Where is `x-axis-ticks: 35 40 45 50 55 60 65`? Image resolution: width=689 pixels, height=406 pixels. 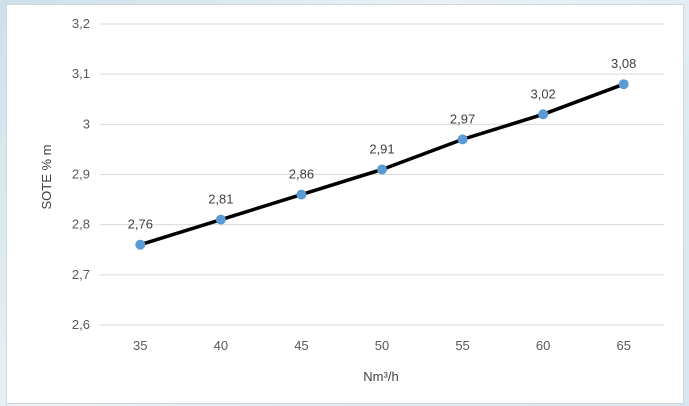
x-axis-ticks: 35 40 45 50 55 60 65 is located at coordinates (382, 345).